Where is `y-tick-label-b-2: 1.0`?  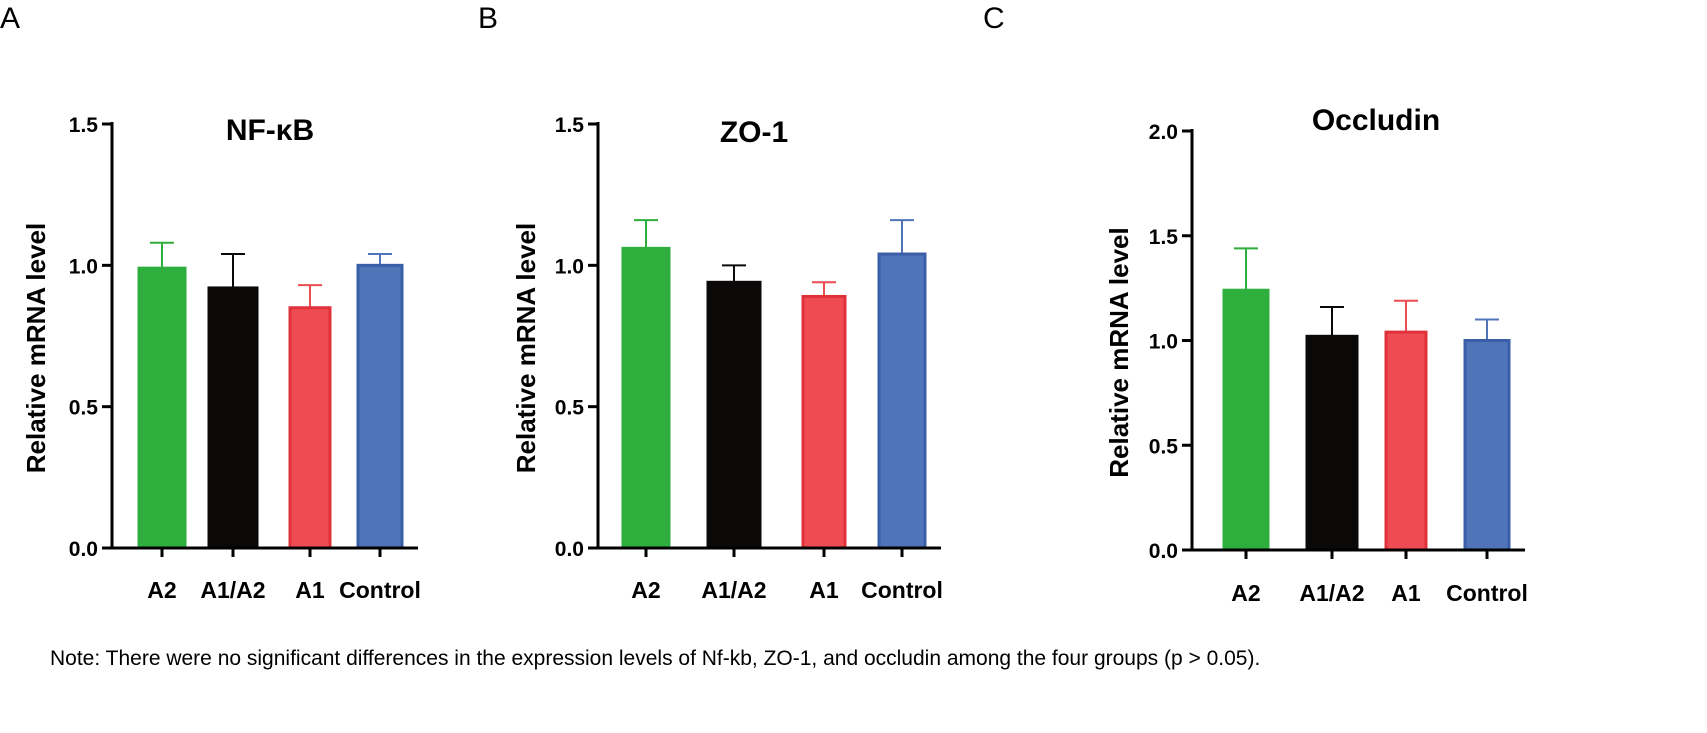
y-tick-label-b-2: 1.0 is located at coordinates (569, 266).